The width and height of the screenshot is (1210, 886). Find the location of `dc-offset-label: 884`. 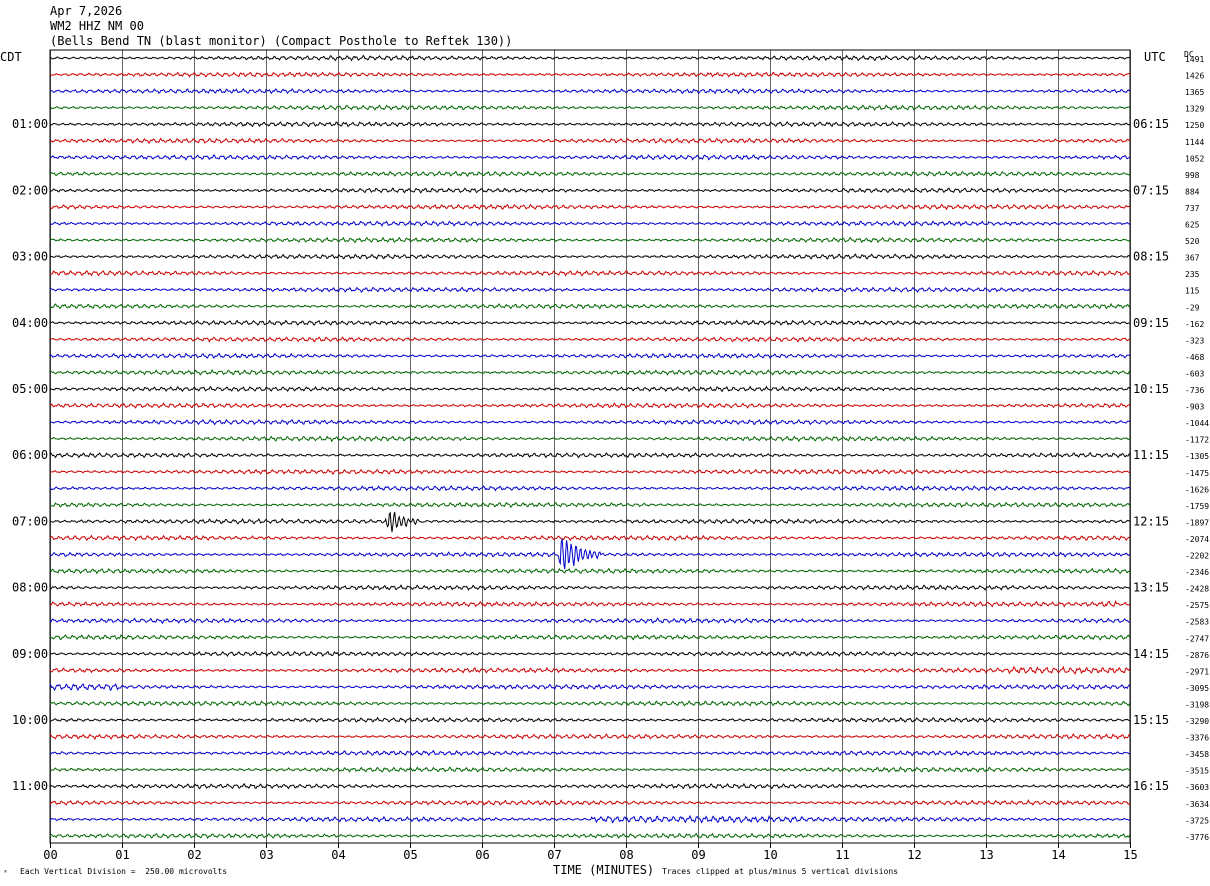

dc-offset-label: 884 is located at coordinates (1192, 191).